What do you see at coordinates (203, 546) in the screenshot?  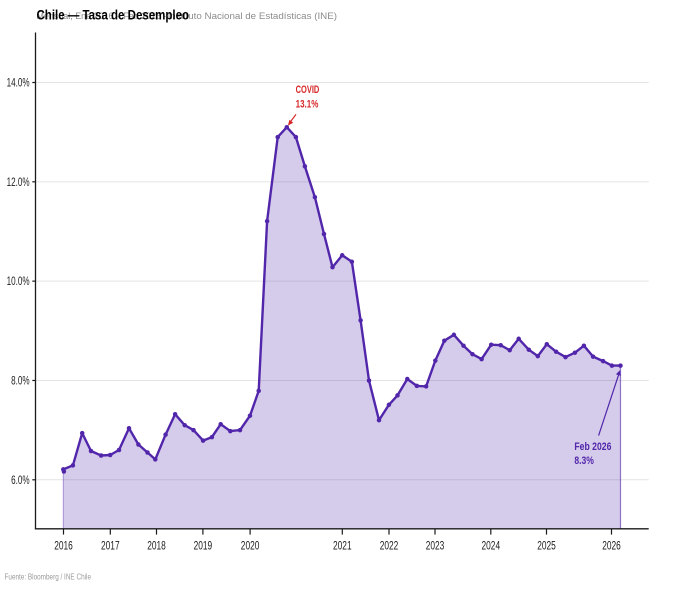 I see `svg-text: 2019` at bounding box center [203, 546].